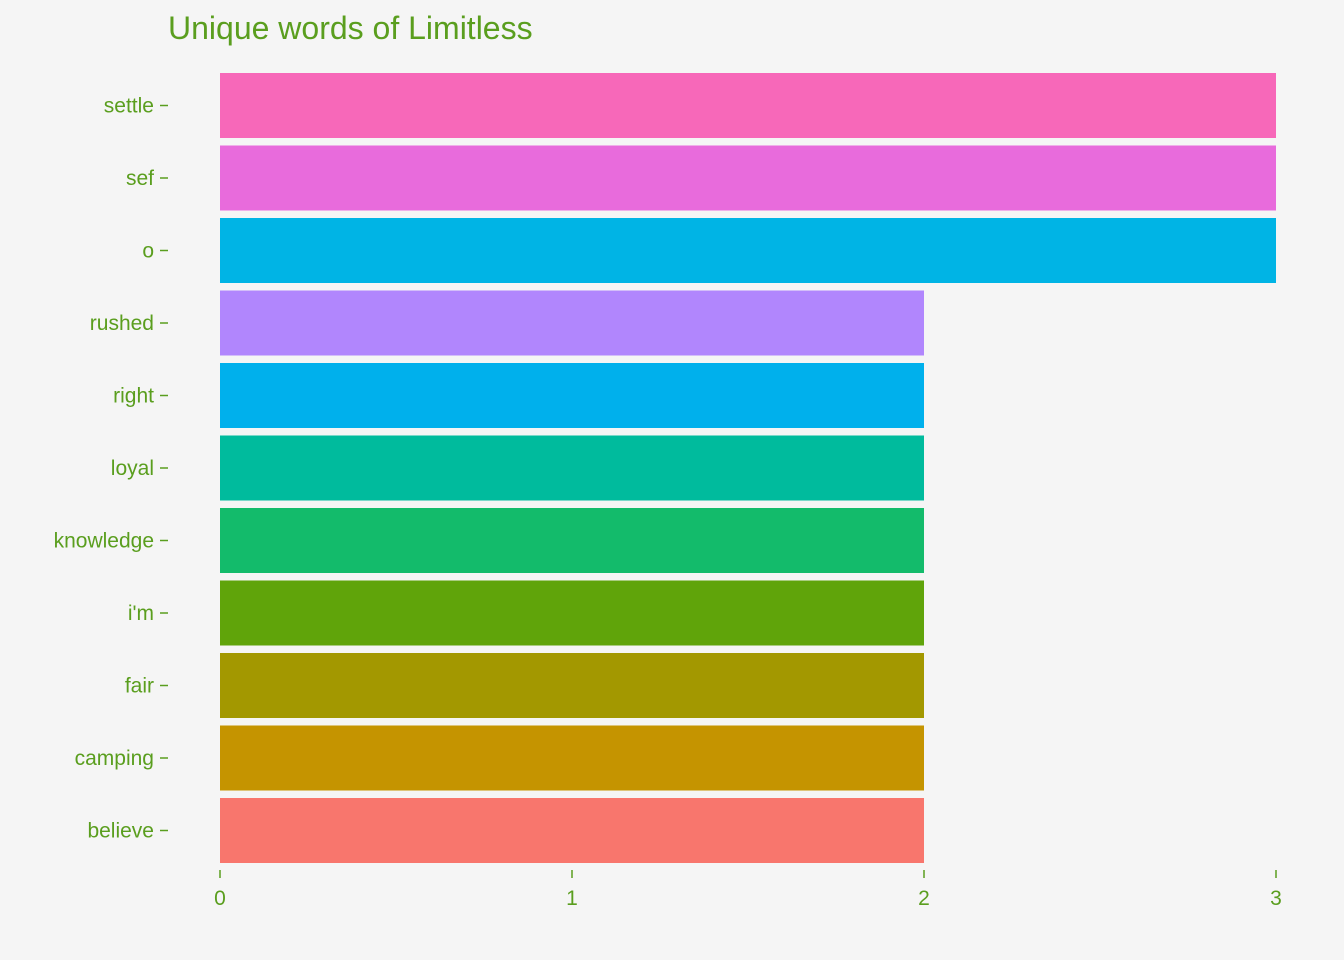 This screenshot has width=1344, height=960. What do you see at coordinates (1276, 898) in the screenshot?
I see `x-tick-label: 3` at bounding box center [1276, 898].